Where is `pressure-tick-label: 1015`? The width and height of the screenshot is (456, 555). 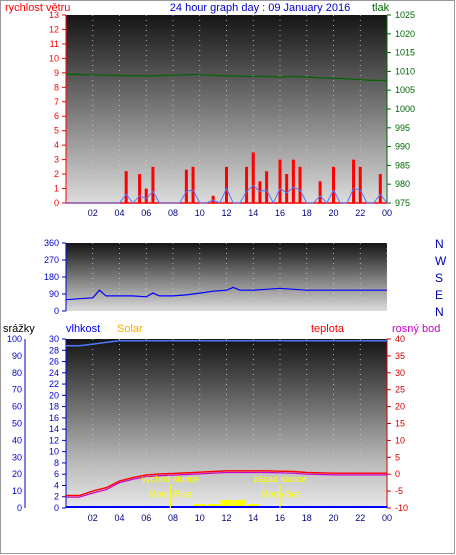 pressure-tick-label: 1015 is located at coordinates (405, 53).